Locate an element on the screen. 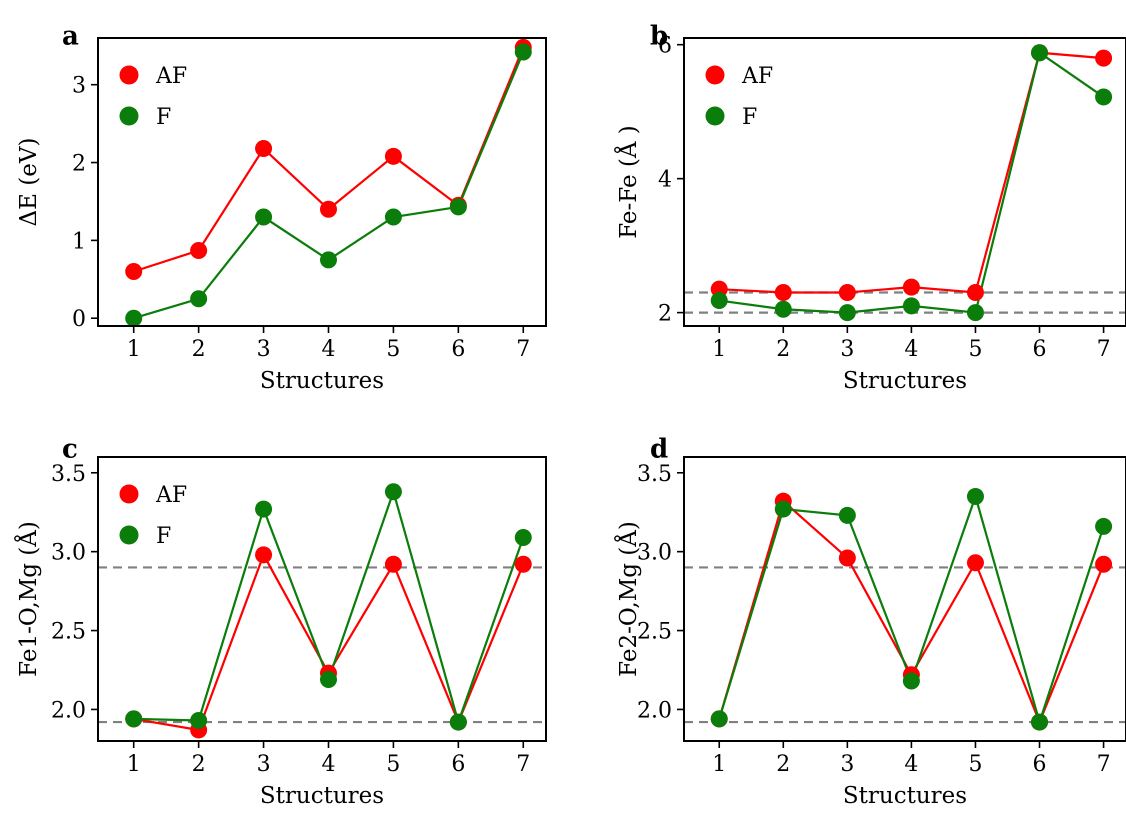 The image size is (1126, 819). panel-label: b is located at coordinates (659, 36).